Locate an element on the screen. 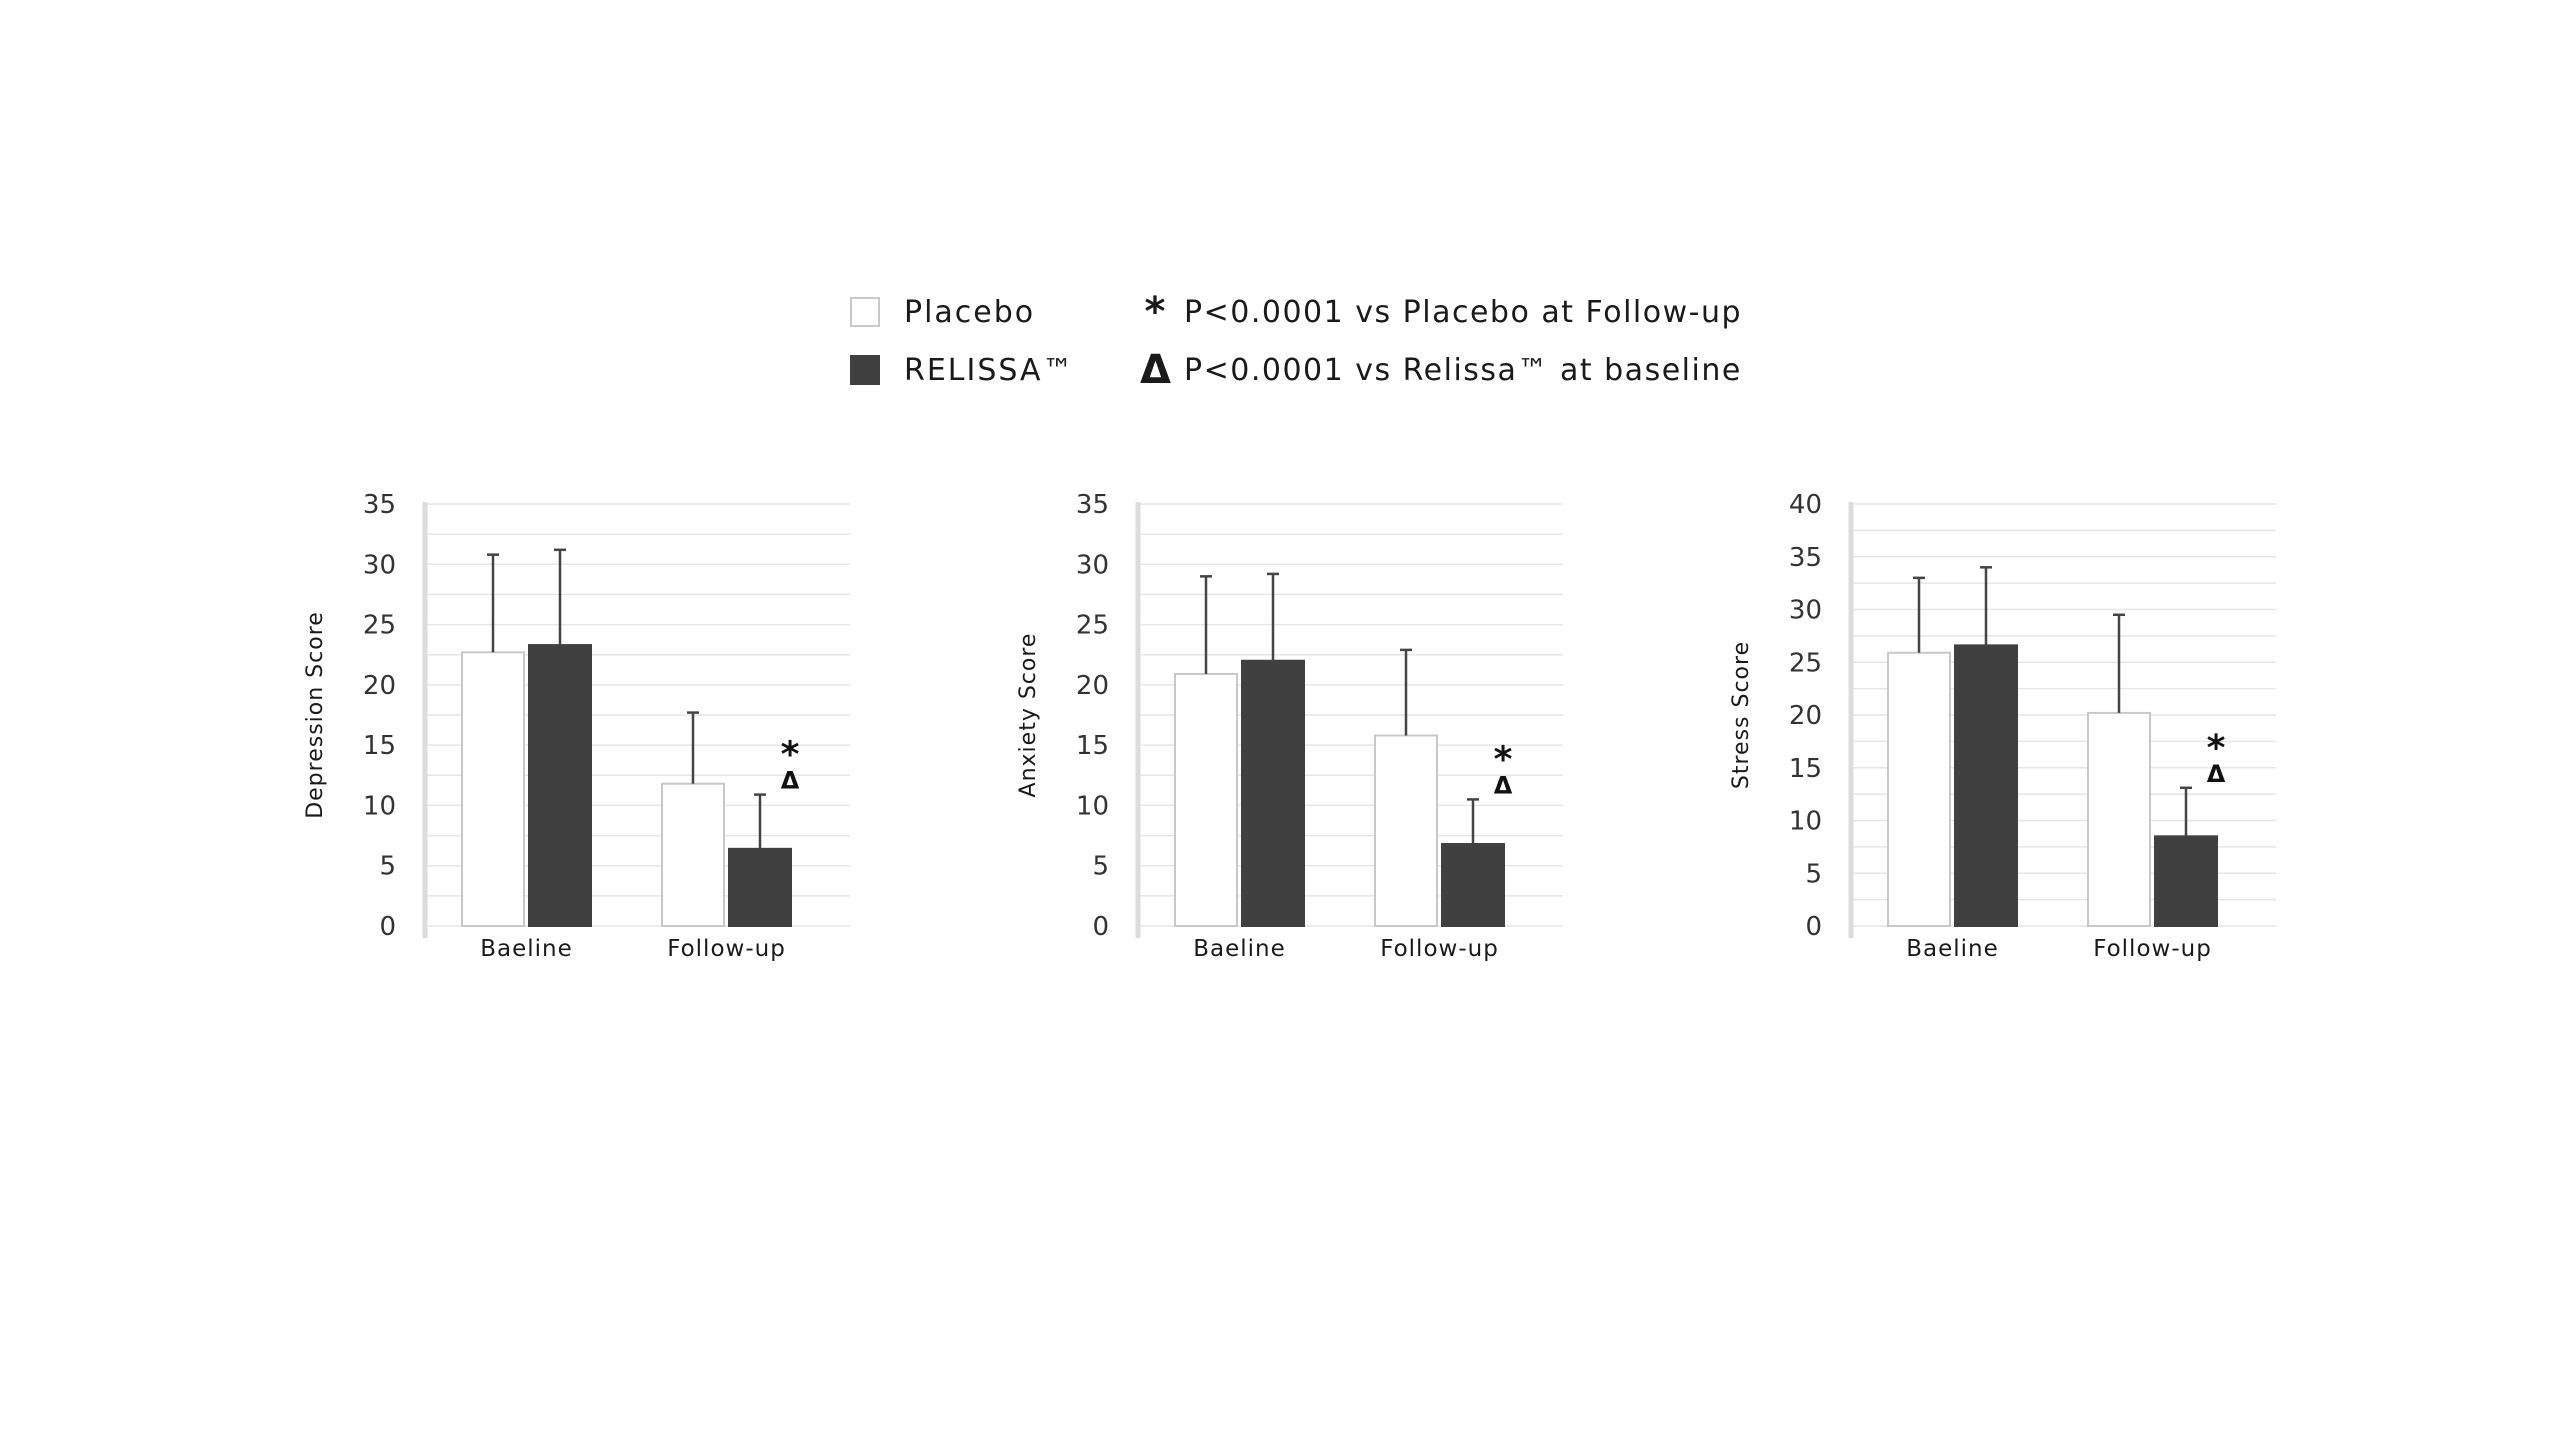 This screenshot has height=1440, width=2560. legend-note-delta: Δ P<0.0001 vs Relissa™ at baseline is located at coordinates (1441, 370).